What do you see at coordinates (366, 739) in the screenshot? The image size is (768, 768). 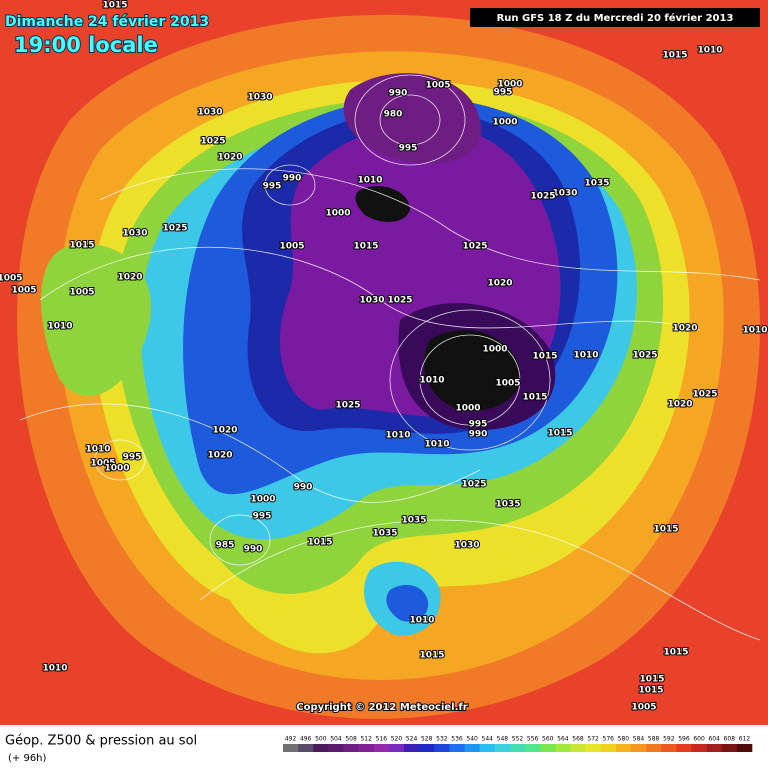 I see `scale-label: 512` at bounding box center [366, 739].